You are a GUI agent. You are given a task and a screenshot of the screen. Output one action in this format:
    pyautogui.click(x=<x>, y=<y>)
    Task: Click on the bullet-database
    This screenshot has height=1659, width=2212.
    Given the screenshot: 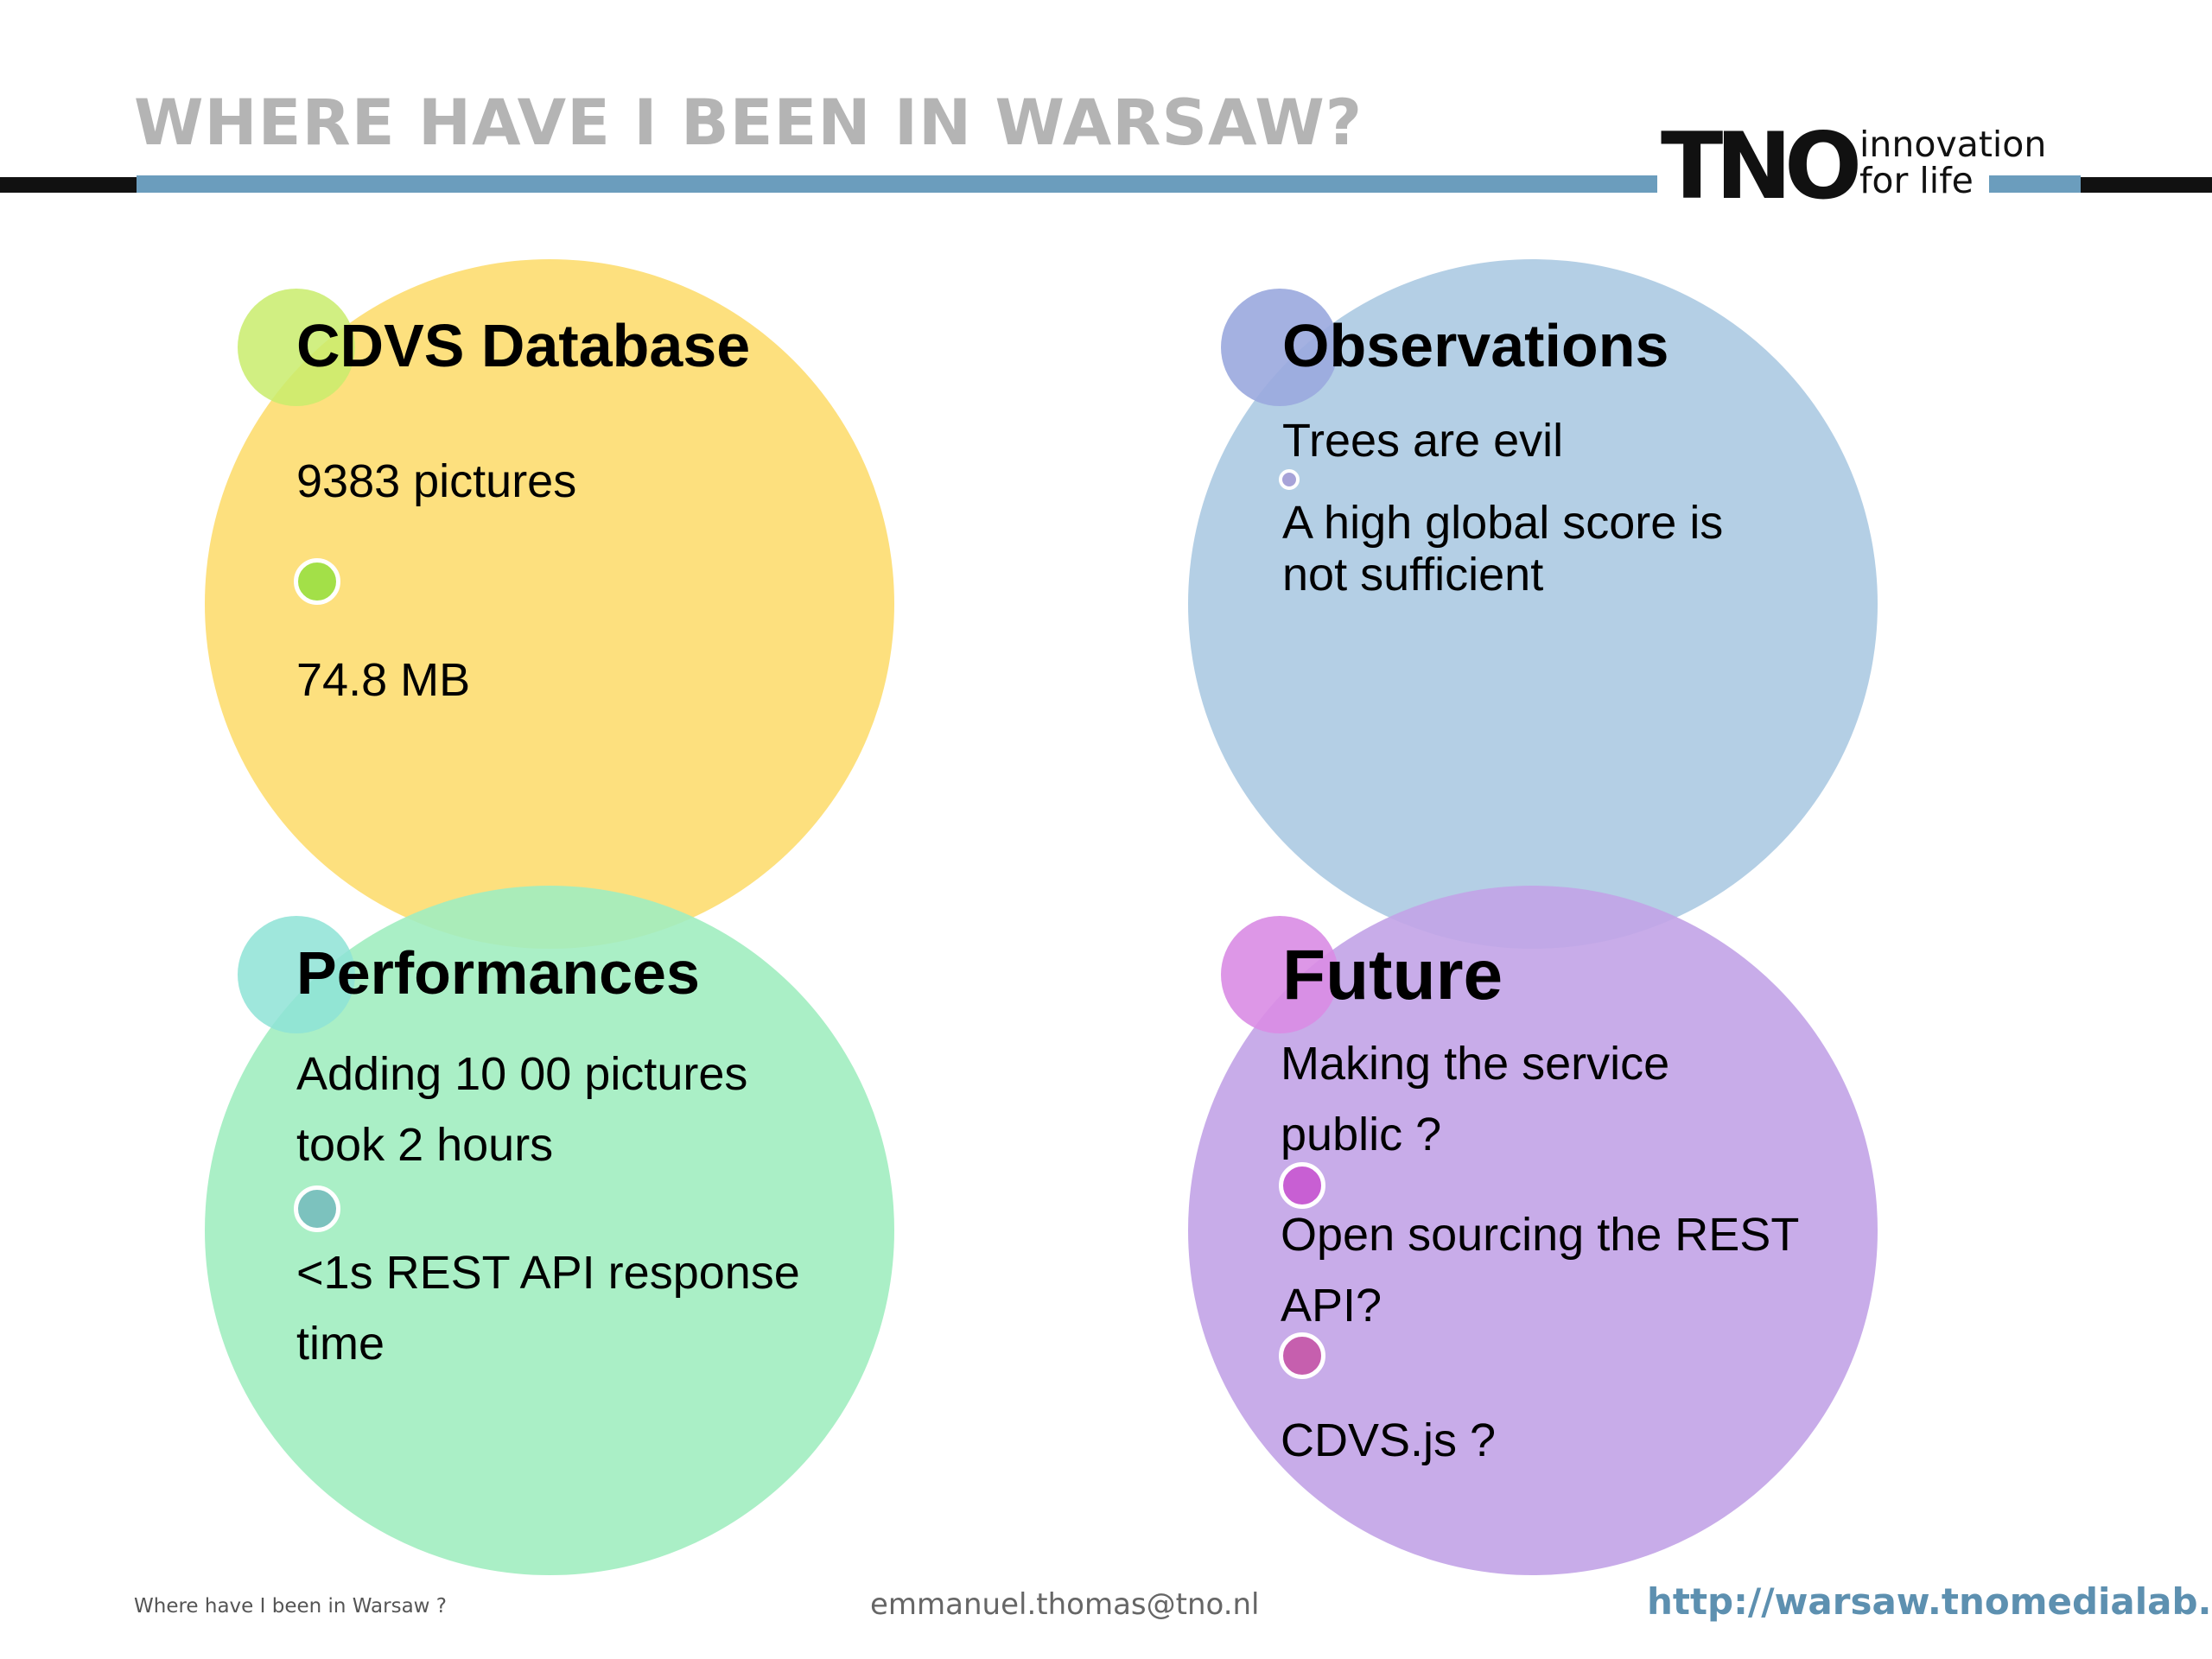 What is the action you would take?
    pyautogui.click(x=317, y=581)
    